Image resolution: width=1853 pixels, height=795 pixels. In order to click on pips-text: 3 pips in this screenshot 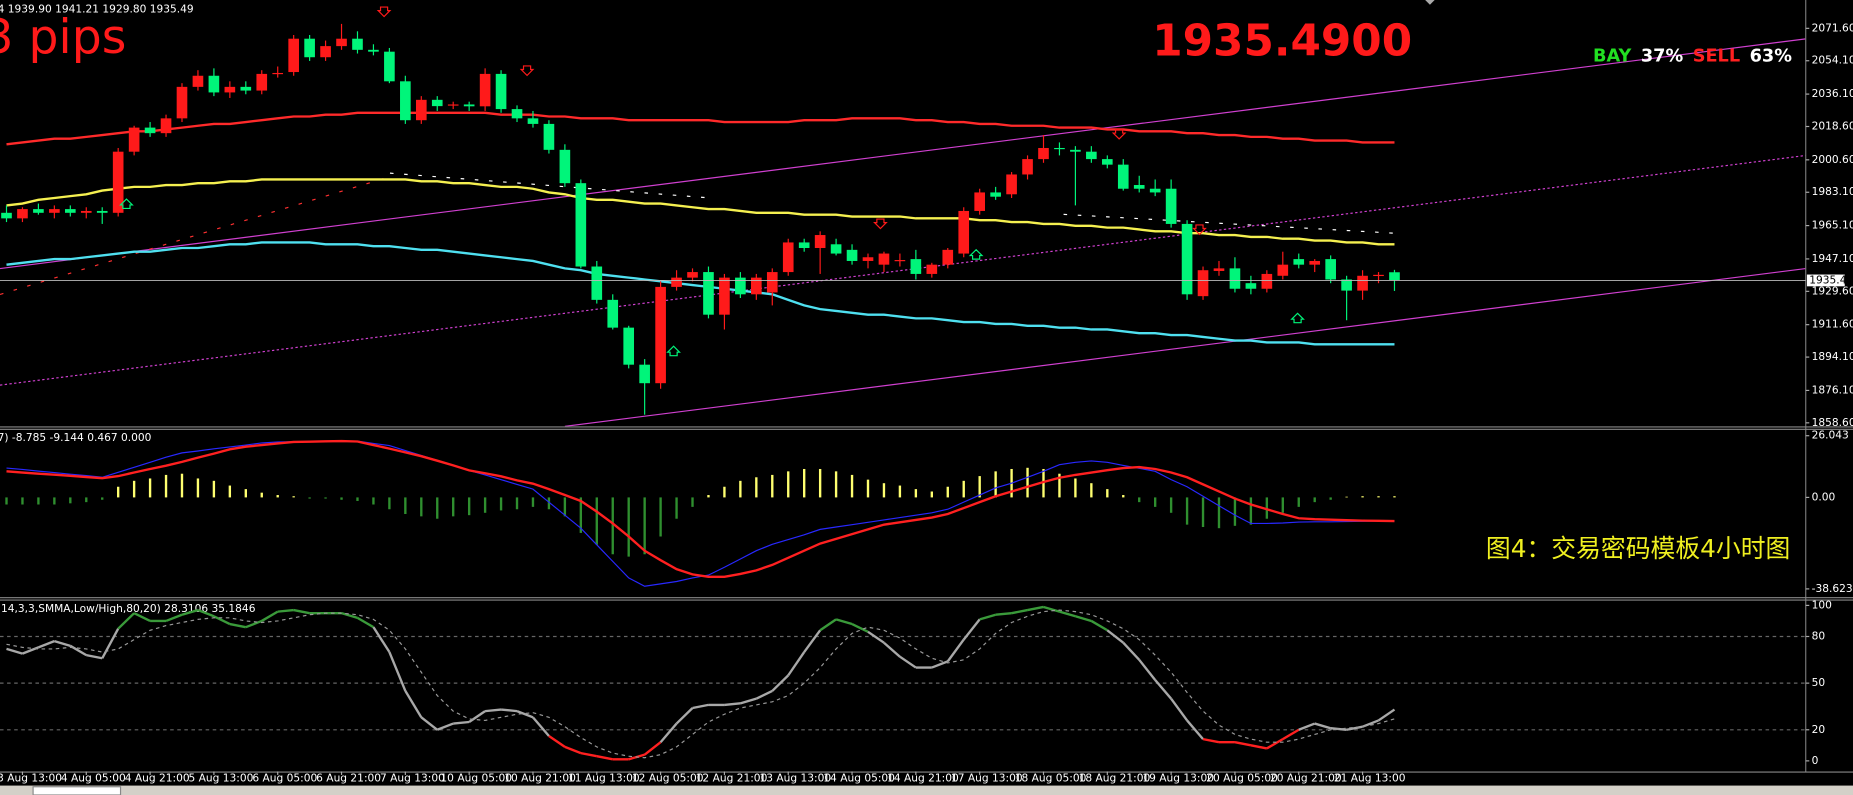, I will do `click(63, 37)`.